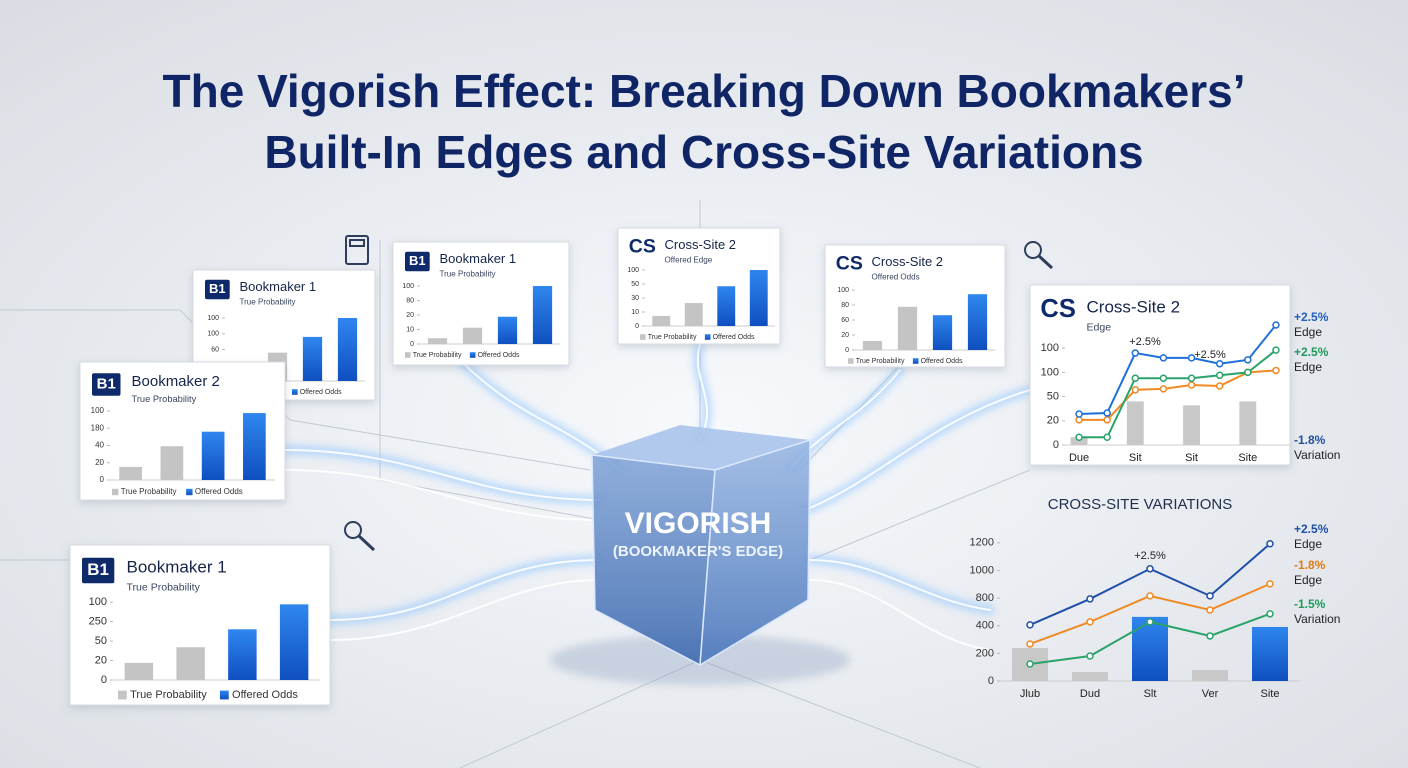  Describe the element at coordinates (985, 653) in the screenshot. I see `y-tick-label: 200` at that location.